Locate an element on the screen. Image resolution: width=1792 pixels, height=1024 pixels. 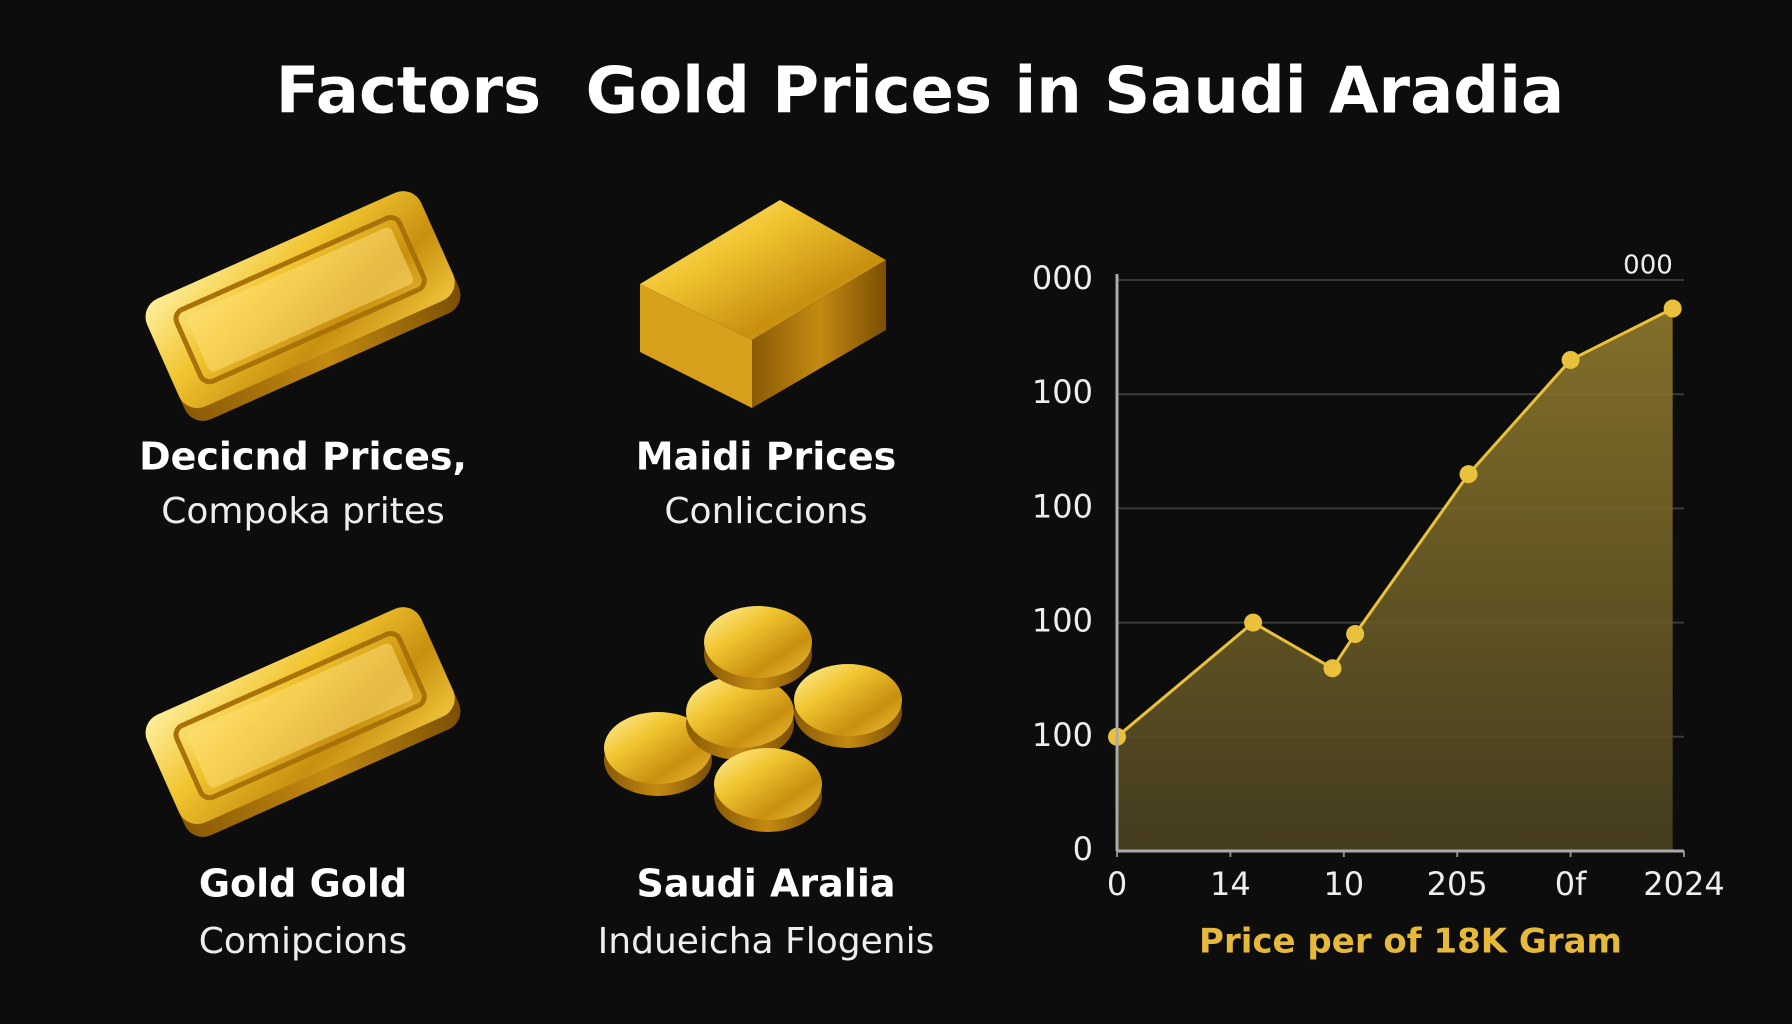
card-title: Saudi Aralia is located at coordinates (765, 884).